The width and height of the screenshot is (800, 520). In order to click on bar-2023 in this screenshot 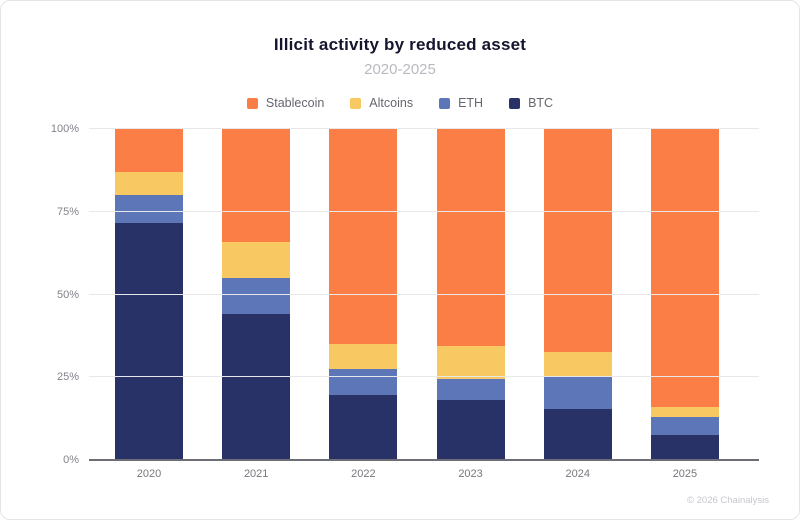, I will do `click(470, 294)`.